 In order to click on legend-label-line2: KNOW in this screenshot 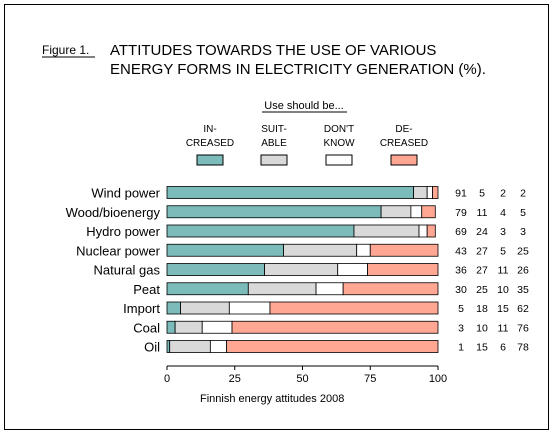, I will do `click(339, 143)`.